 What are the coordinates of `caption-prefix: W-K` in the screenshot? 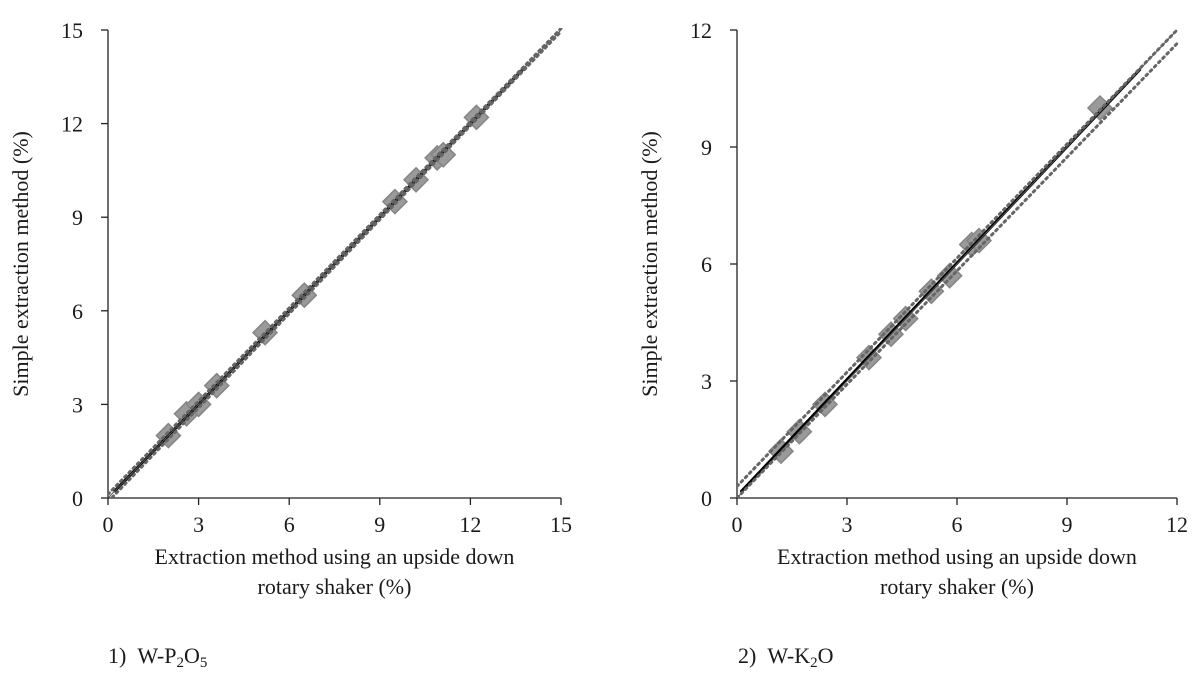 It's located at (789, 655).